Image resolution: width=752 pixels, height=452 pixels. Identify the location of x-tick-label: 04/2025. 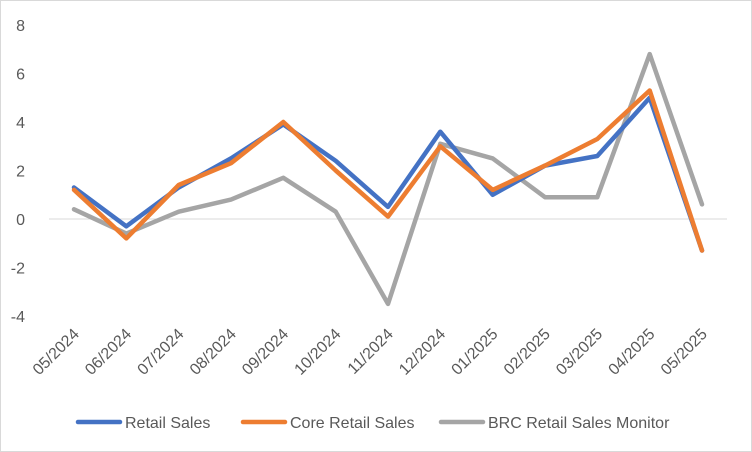
(632, 352).